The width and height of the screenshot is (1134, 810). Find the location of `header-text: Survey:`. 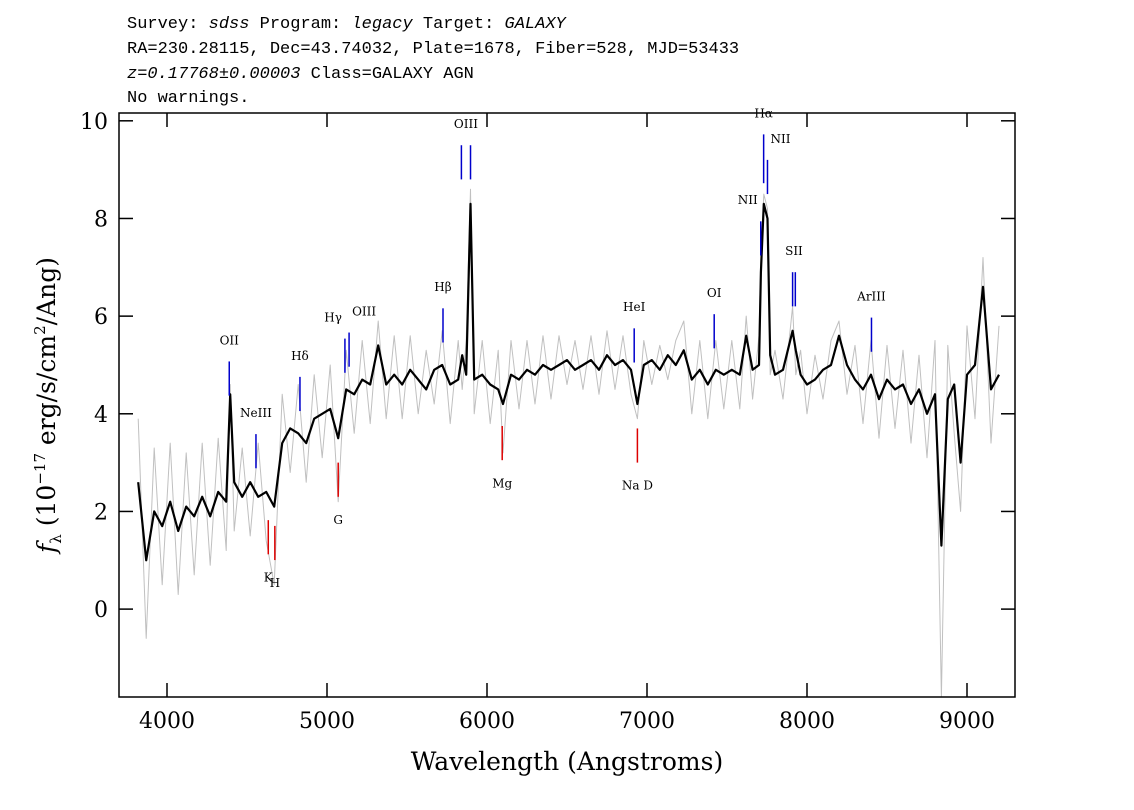

header-text: Survey: is located at coordinates (168, 24).